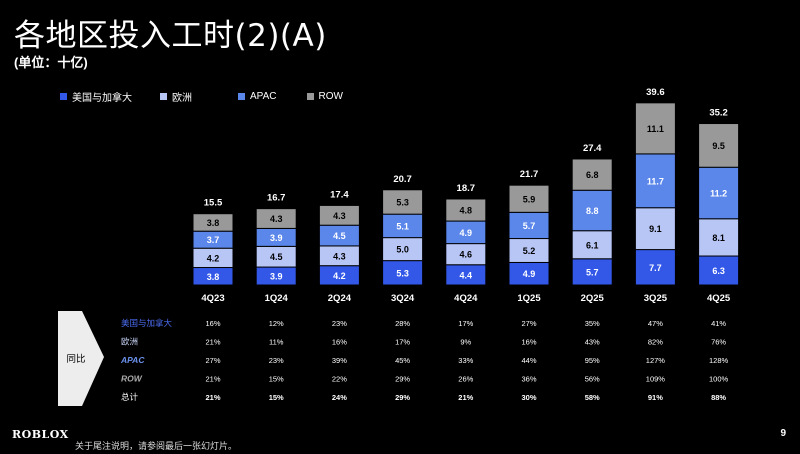 The height and width of the screenshot is (454, 800). I want to click on yoy-cell: 24%, so click(339, 397).